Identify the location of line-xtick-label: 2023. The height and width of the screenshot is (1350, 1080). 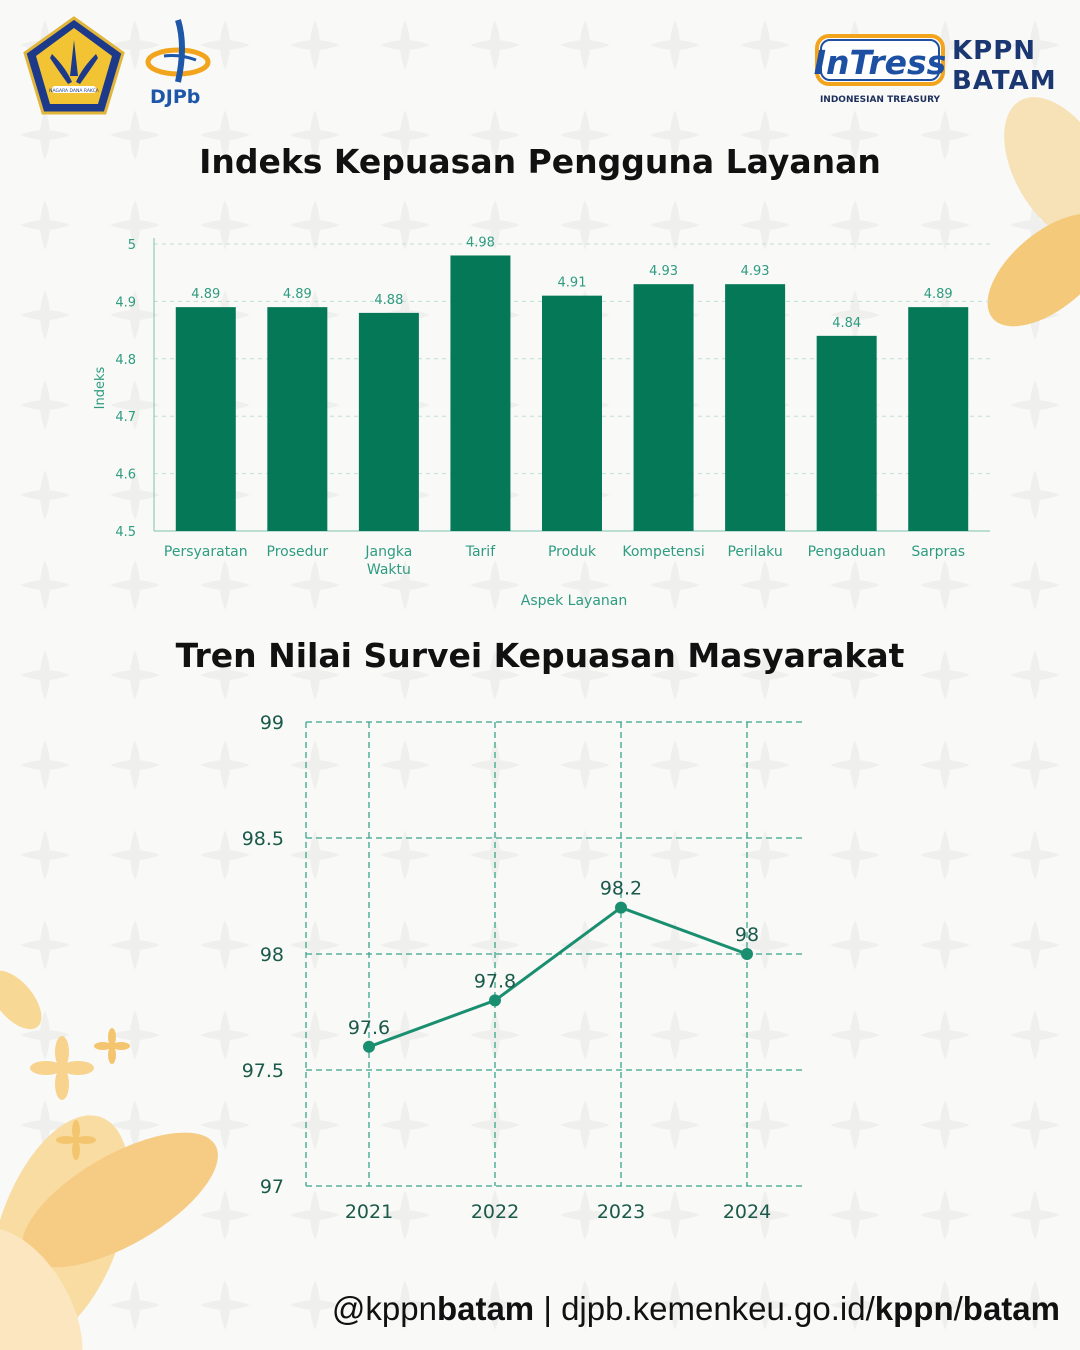
(621, 1212).